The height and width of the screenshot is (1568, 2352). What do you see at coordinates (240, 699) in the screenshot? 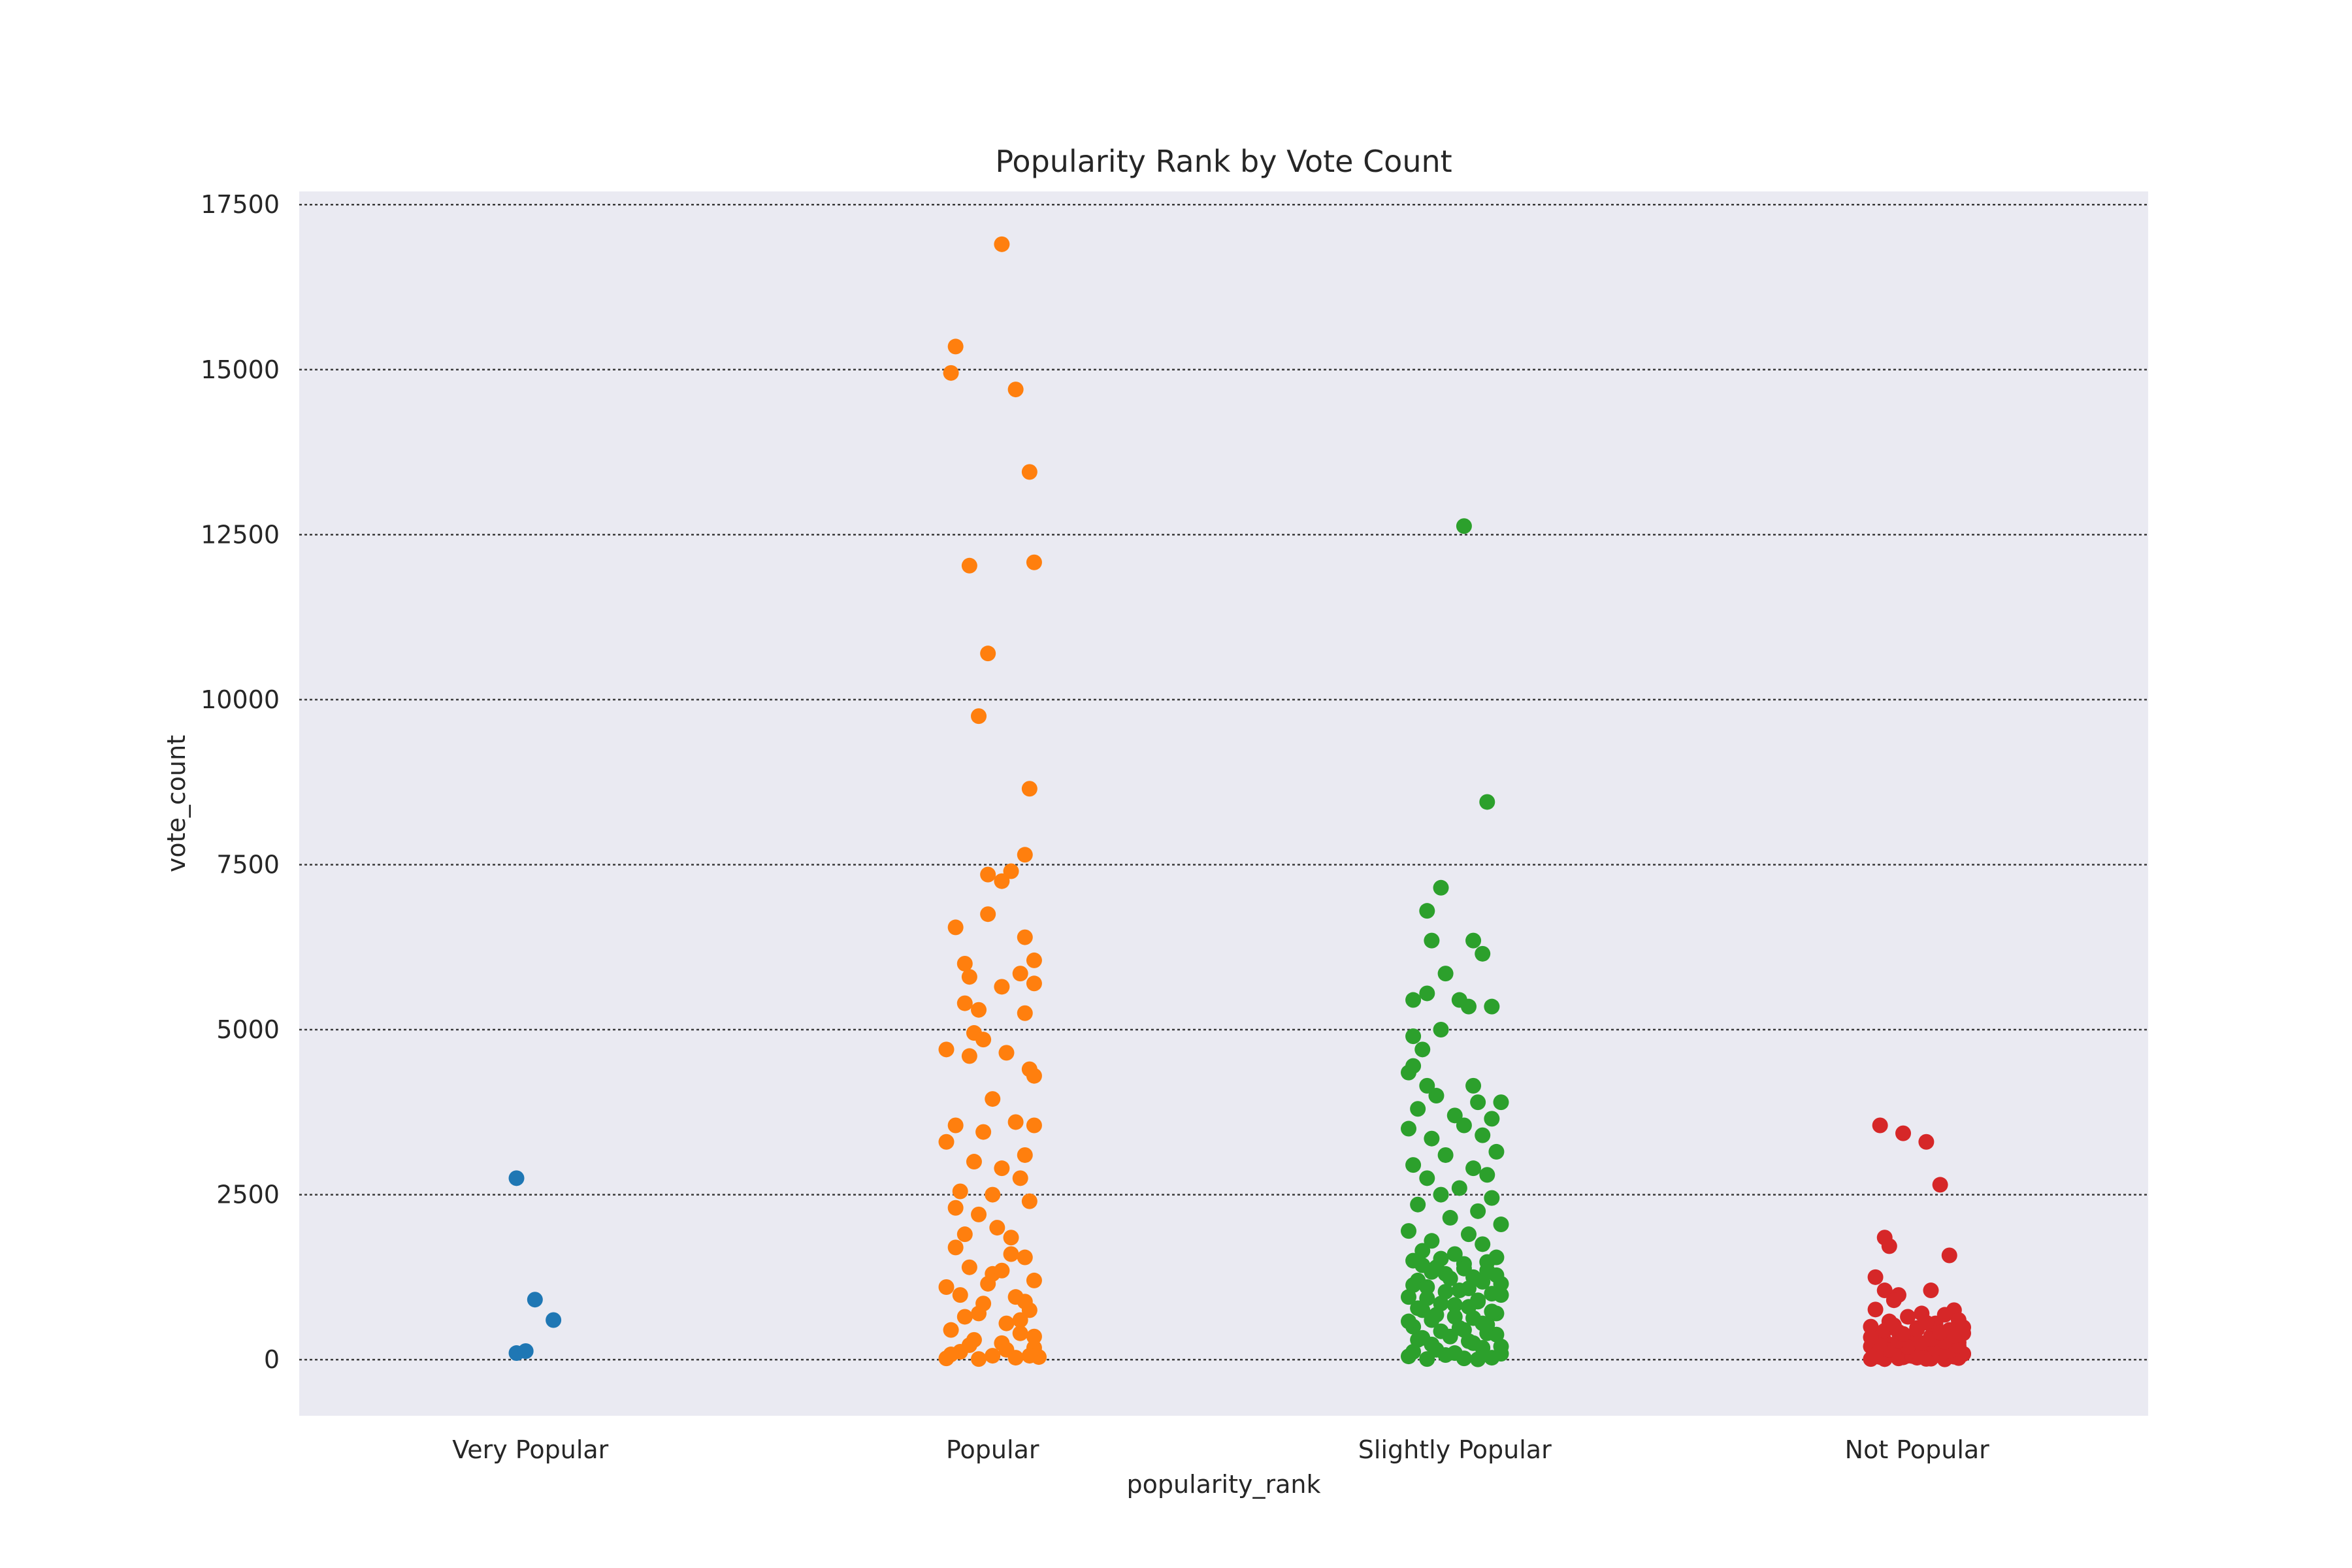
I see `y-tick-label: 10000` at bounding box center [240, 699].